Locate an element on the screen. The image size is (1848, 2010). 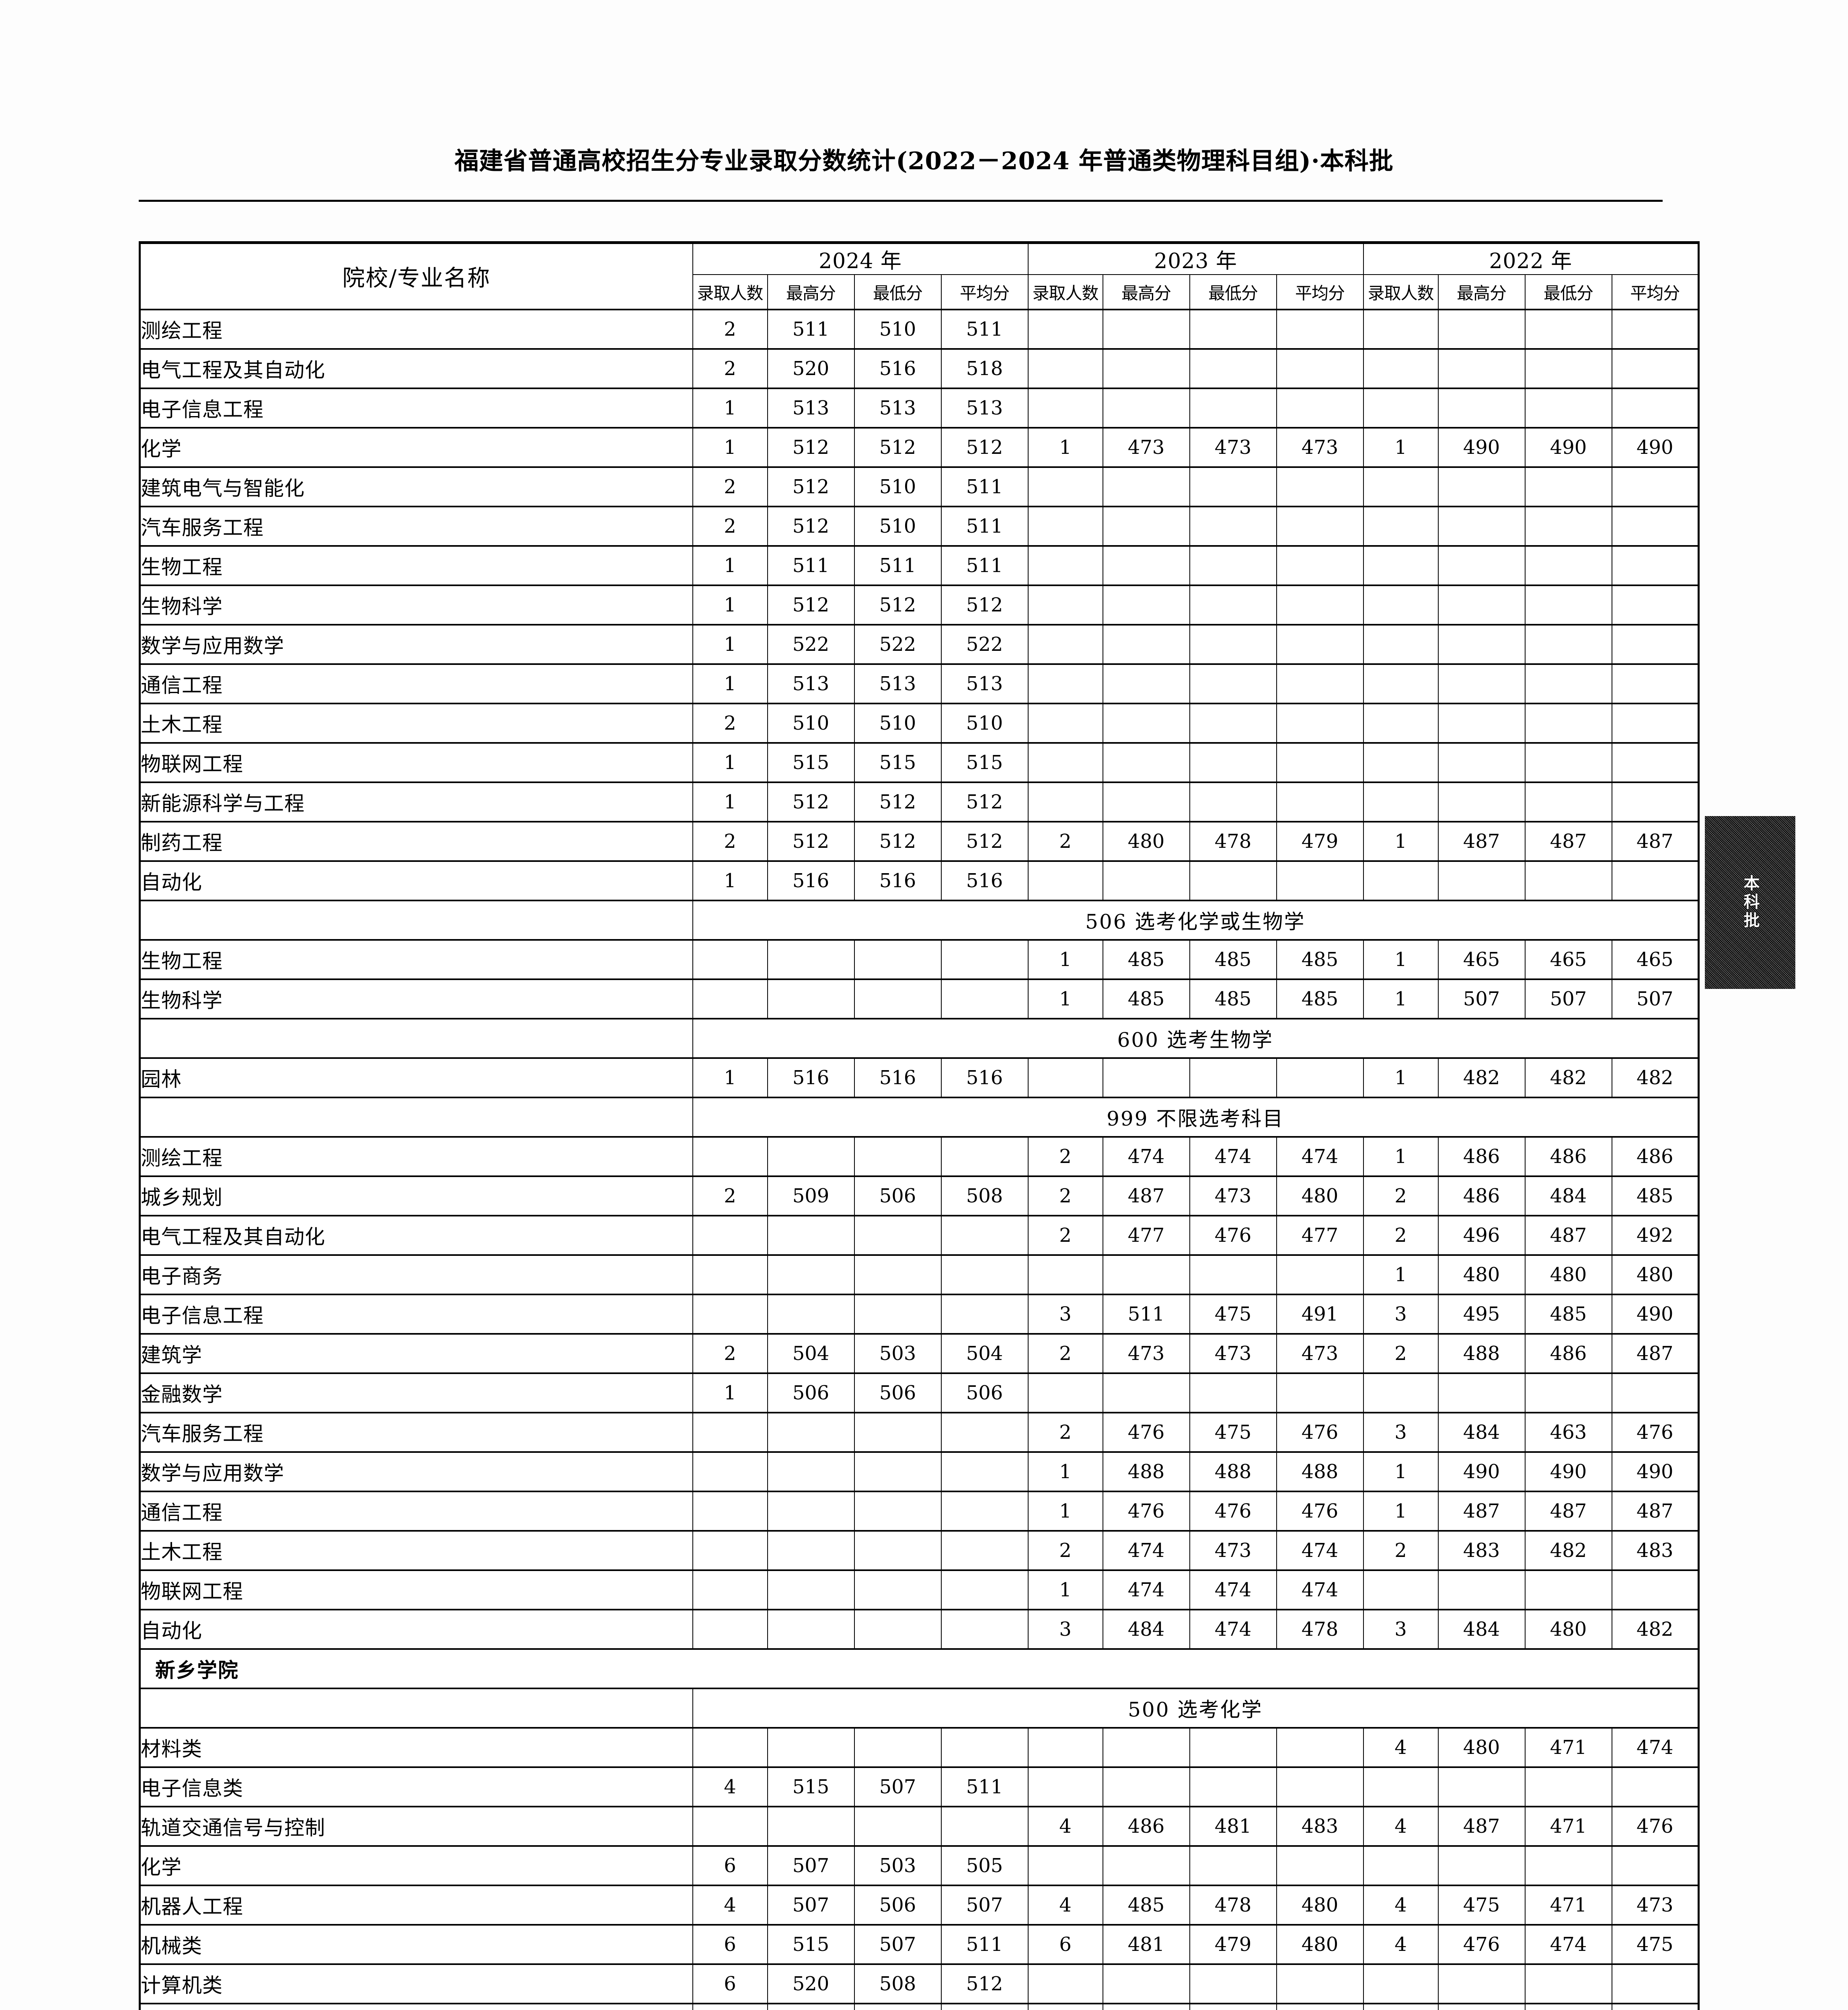
table-row: 汽车服务工程 2 476 475 476 3 484 463 476 is located at coordinates (919, 1432).